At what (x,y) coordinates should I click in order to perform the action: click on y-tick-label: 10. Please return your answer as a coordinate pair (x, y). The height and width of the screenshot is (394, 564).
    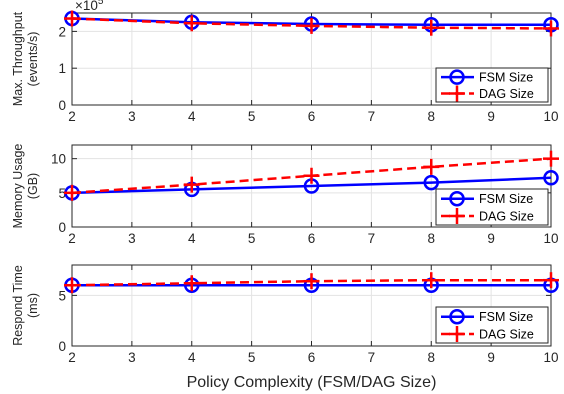
    Looking at the image, I should click on (58, 159).